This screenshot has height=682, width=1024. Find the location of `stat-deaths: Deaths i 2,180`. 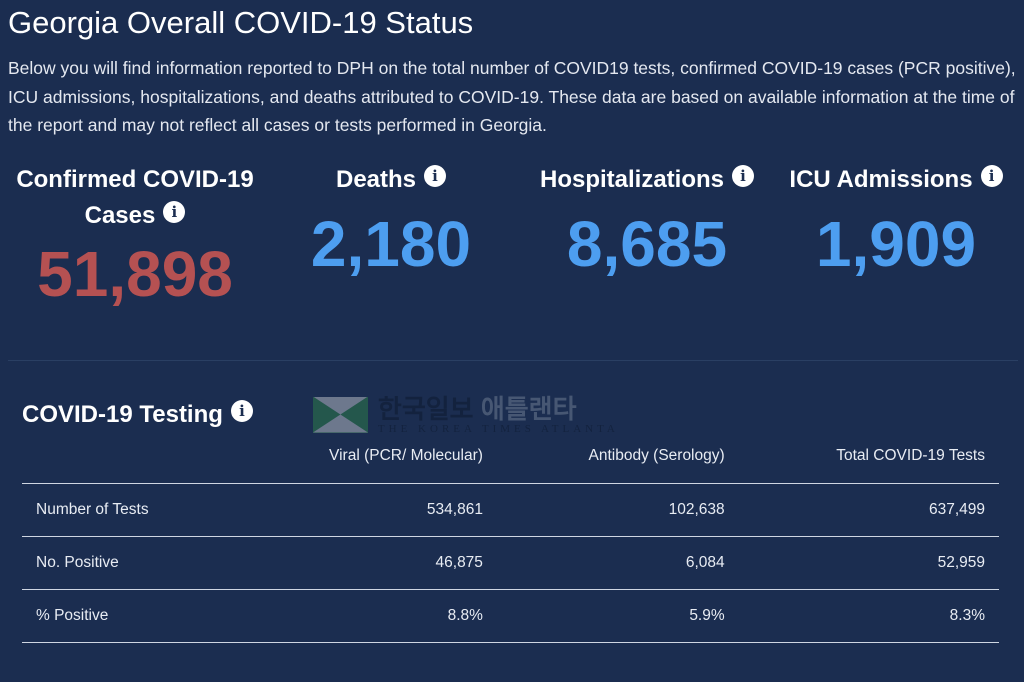

stat-deaths: Deaths i 2,180 is located at coordinates (391, 258).